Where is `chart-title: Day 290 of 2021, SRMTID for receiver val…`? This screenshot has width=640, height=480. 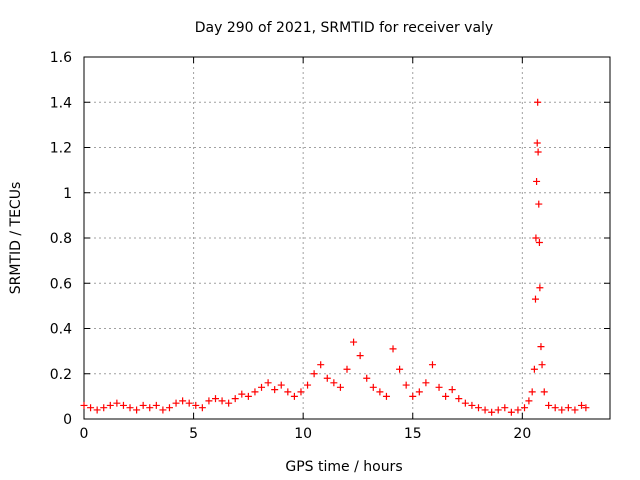 chart-title: Day 290 of 2021, SRMTID for receiver val… is located at coordinates (344, 28).